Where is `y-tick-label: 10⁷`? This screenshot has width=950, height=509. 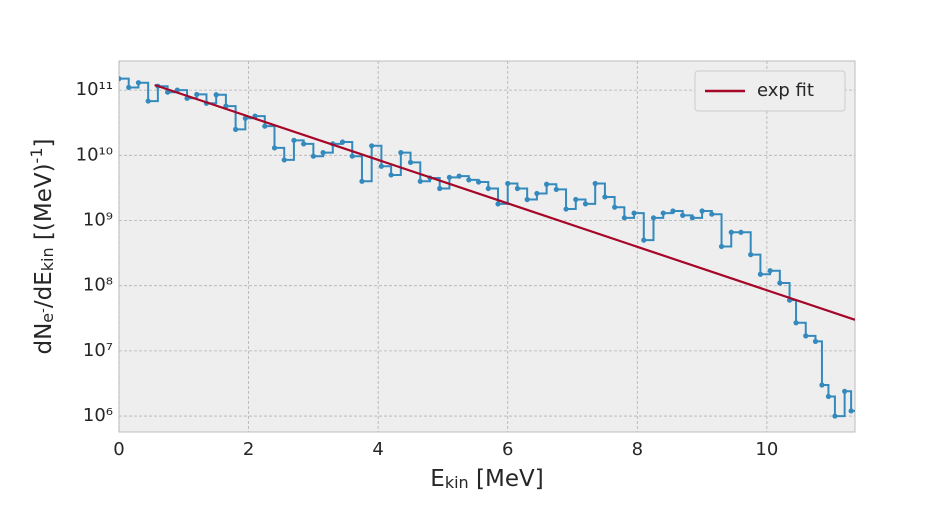 y-tick-label: 10⁷ is located at coordinates (98, 350).